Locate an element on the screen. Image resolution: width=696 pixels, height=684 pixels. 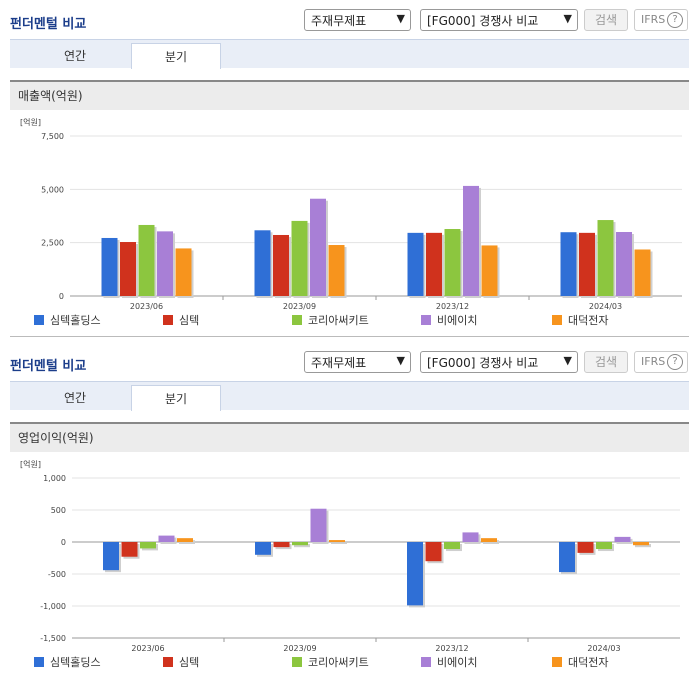
legend-label: 심텍 is located at coordinates (189, 662).